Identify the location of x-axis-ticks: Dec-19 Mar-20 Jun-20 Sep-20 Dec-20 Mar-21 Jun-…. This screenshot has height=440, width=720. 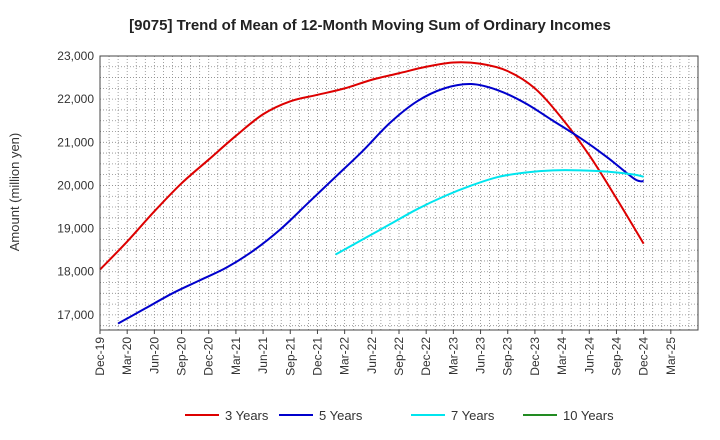
(385, 353).